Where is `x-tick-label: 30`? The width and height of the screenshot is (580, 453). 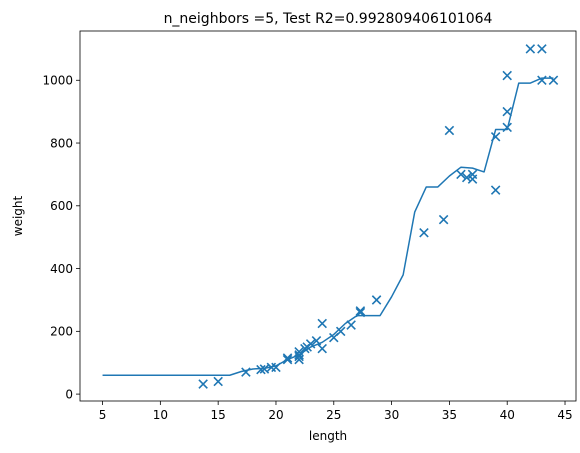
x-tick-label: 30 is located at coordinates (391, 415).